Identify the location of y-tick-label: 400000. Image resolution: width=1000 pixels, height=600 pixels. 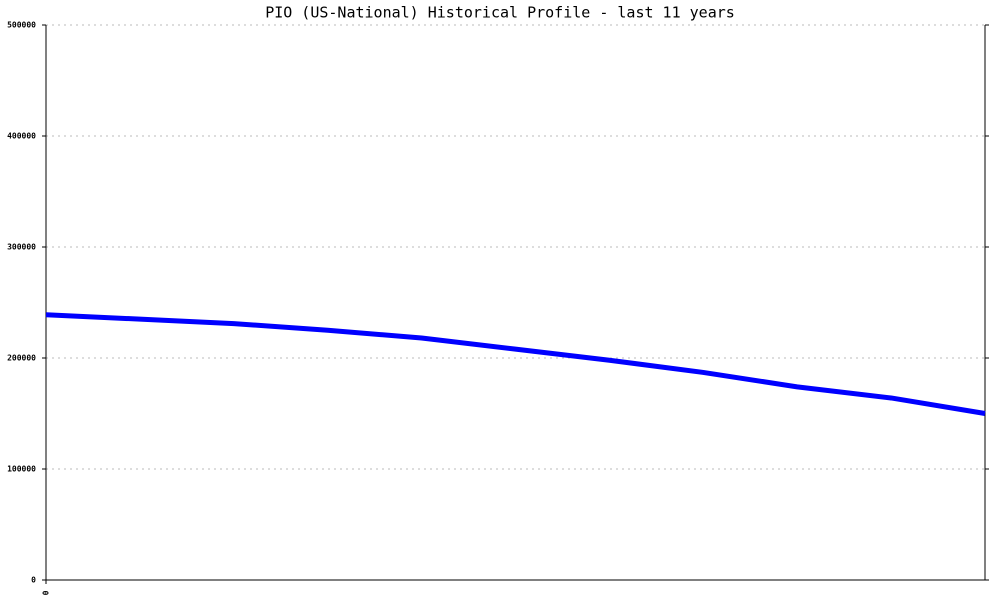
(21, 136).